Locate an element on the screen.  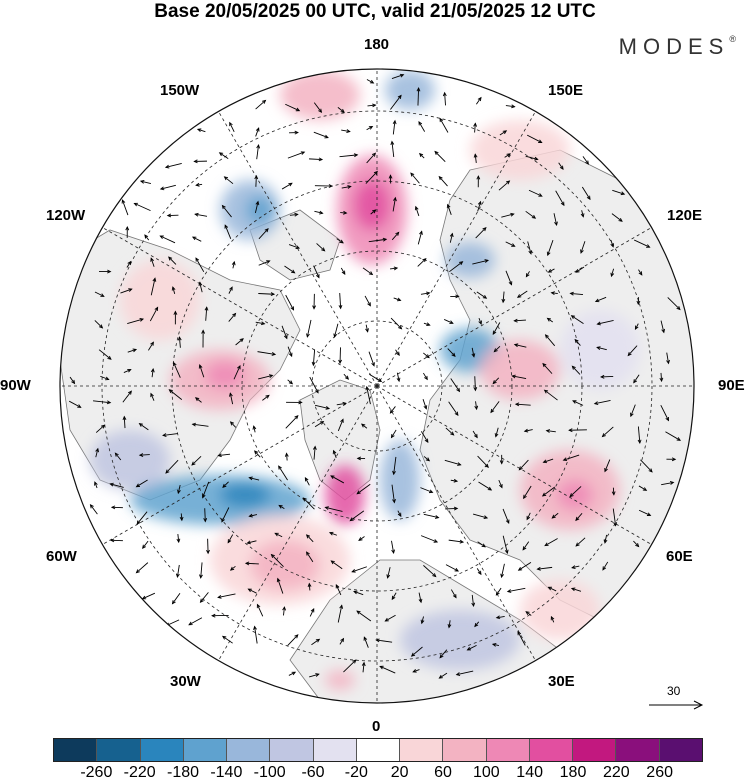
lon-label-120e: 120E is located at coordinates (684, 215).